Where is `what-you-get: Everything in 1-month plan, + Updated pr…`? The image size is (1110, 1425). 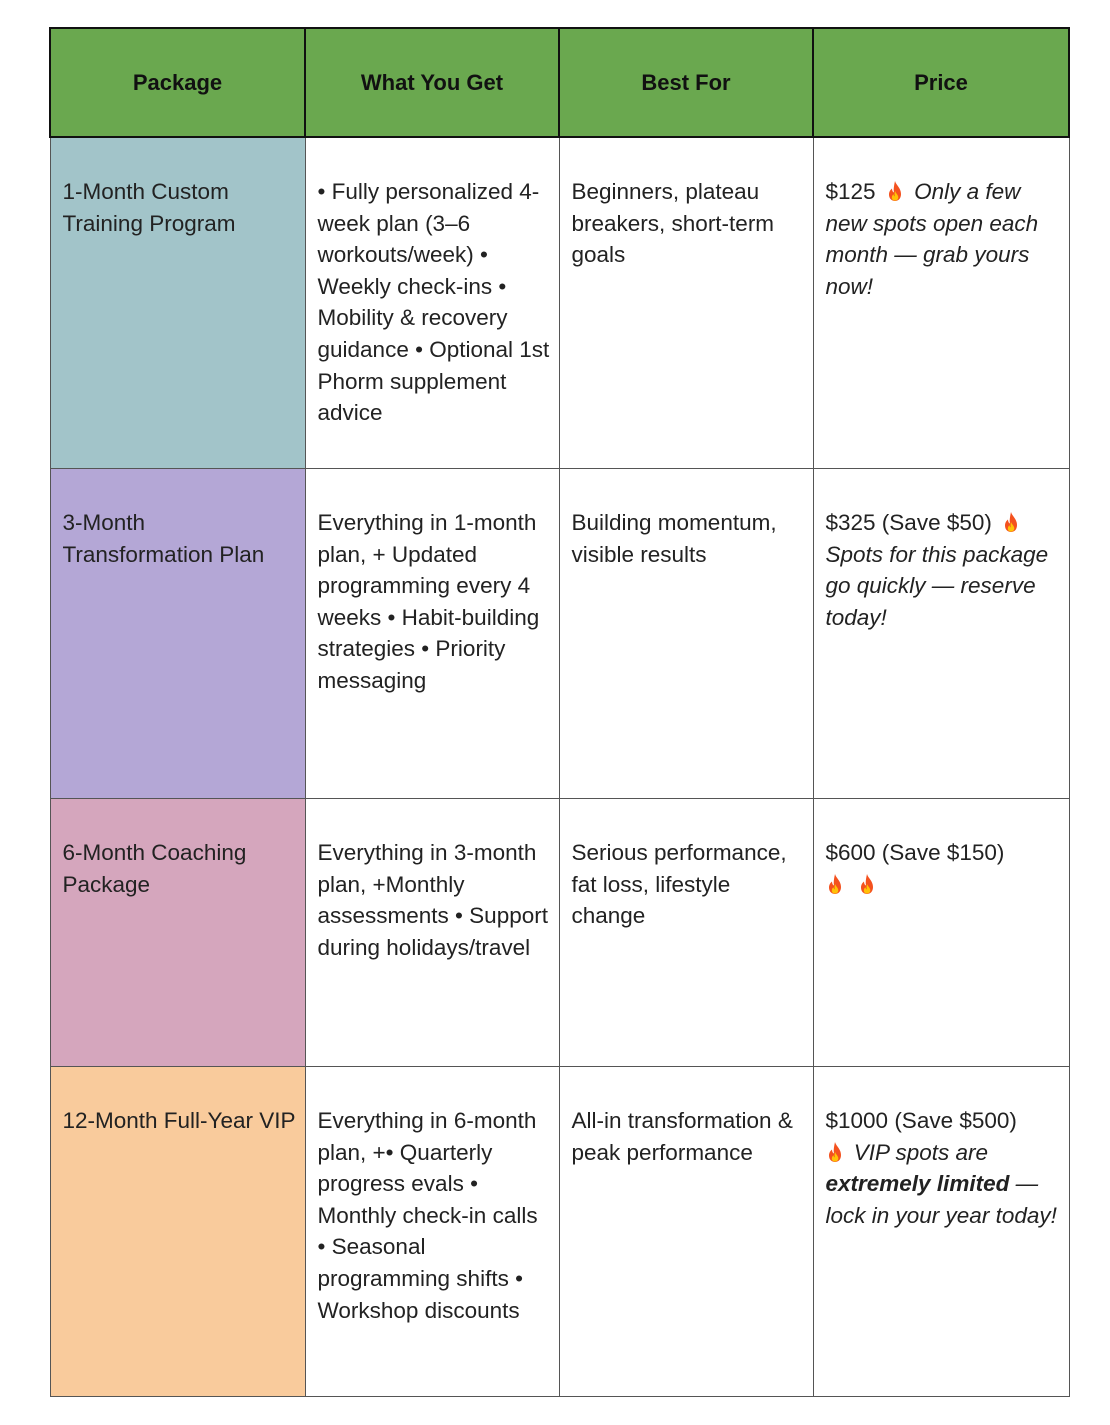 what-you-get: Everything in 1-month plan, + Updated pr… is located at coordinates (432, 633).